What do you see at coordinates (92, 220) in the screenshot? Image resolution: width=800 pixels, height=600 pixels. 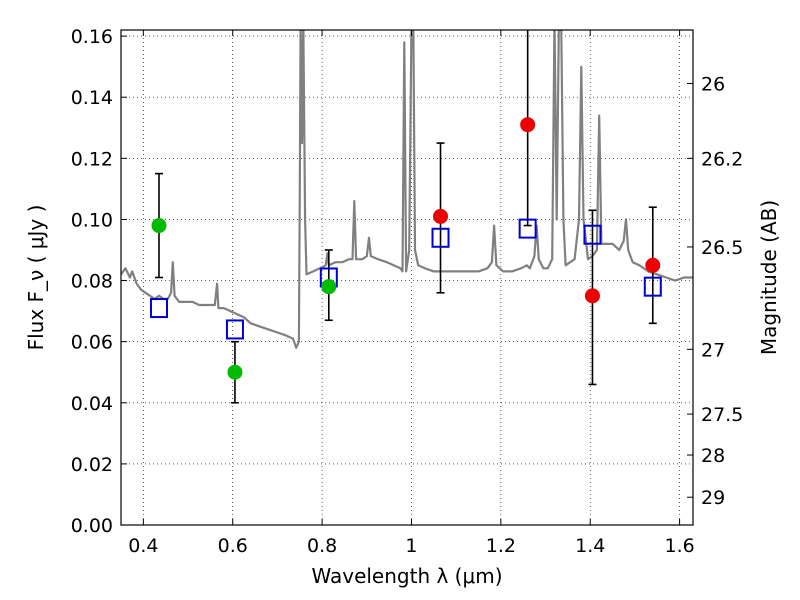 I see `y-tick-label: 0.10` at bounding box center [92, 220].